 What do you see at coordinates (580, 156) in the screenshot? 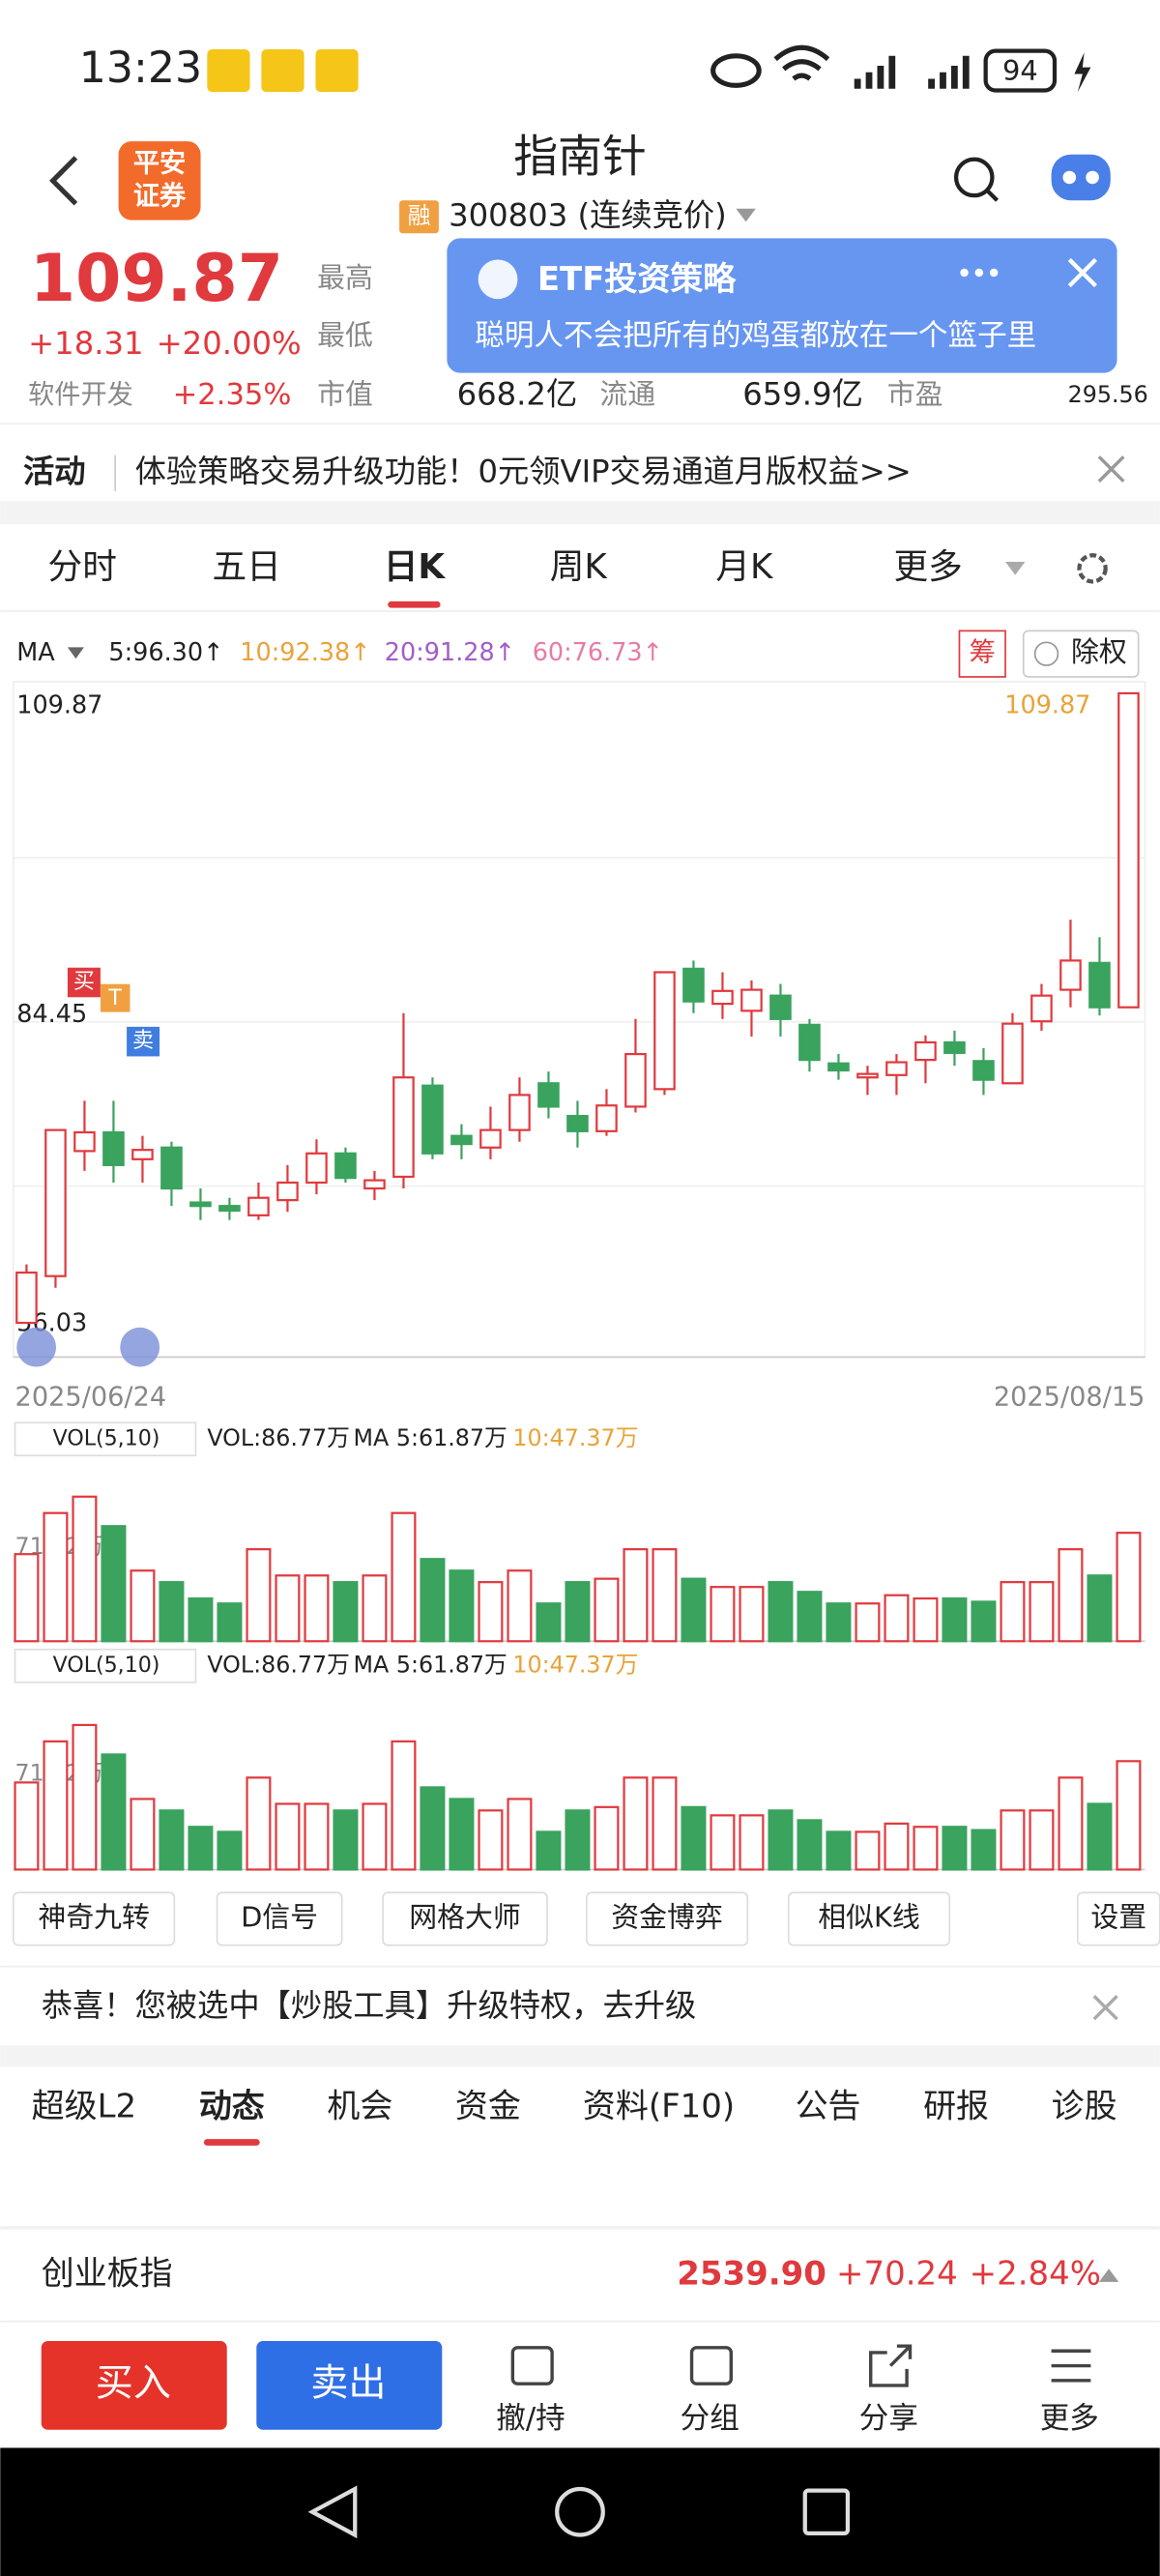
I see `stock-name: 指南针` at bounding box center [580, 156].